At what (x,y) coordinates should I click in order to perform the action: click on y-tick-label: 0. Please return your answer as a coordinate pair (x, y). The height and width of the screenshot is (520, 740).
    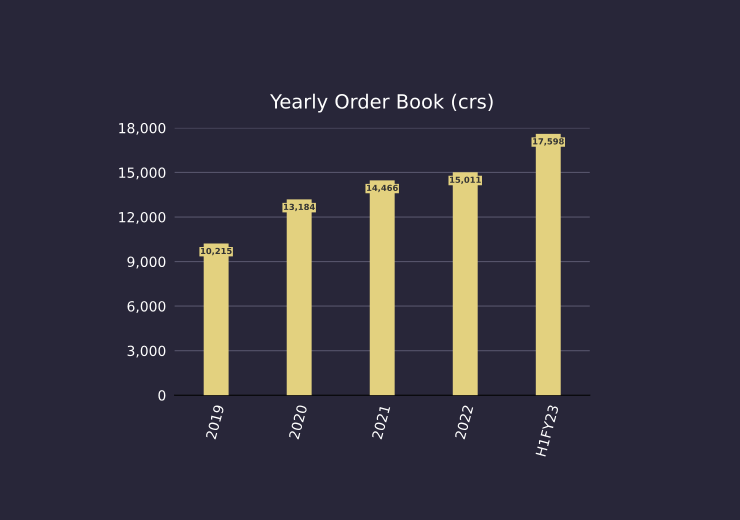
    Looking at the image, I should click on (162, 395).